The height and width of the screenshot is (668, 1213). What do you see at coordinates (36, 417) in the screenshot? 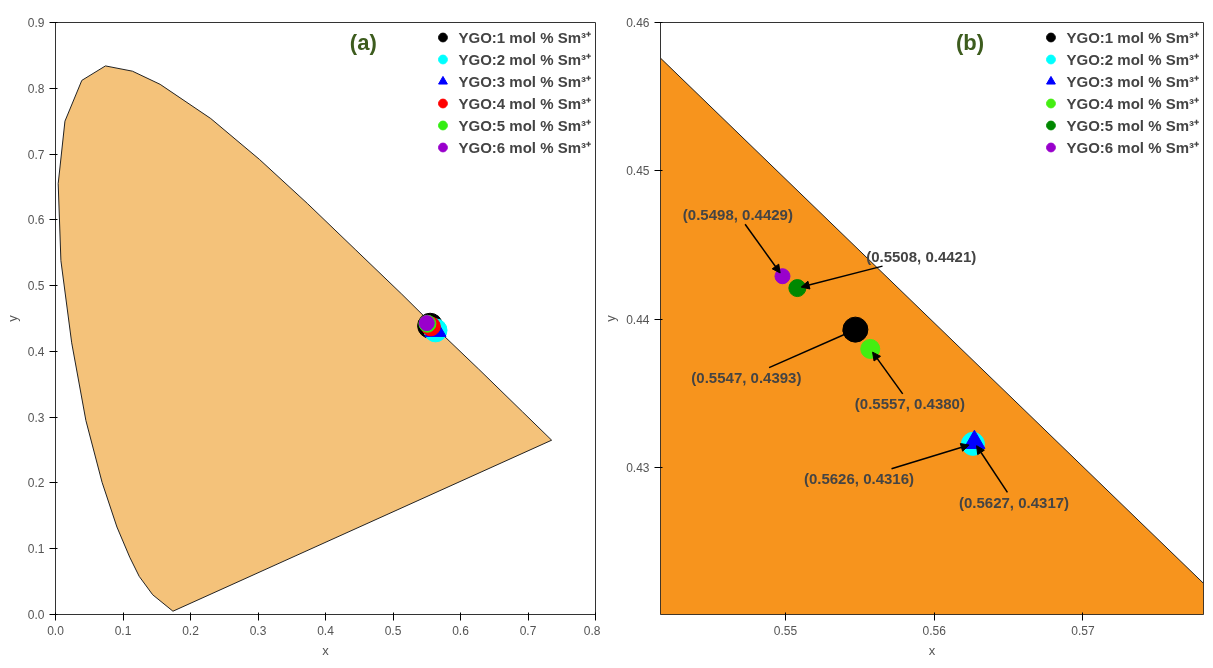
I see `y-tick-label: 0.3` at bounding box center [36, 417].